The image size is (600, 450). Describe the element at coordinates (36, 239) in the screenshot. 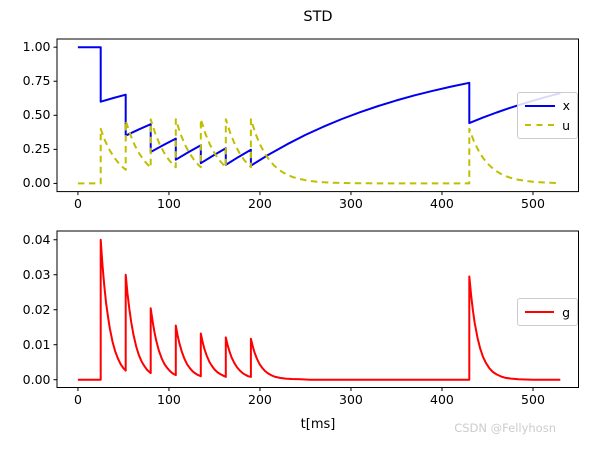

I see `y-tick-label: 0.04` at that location.